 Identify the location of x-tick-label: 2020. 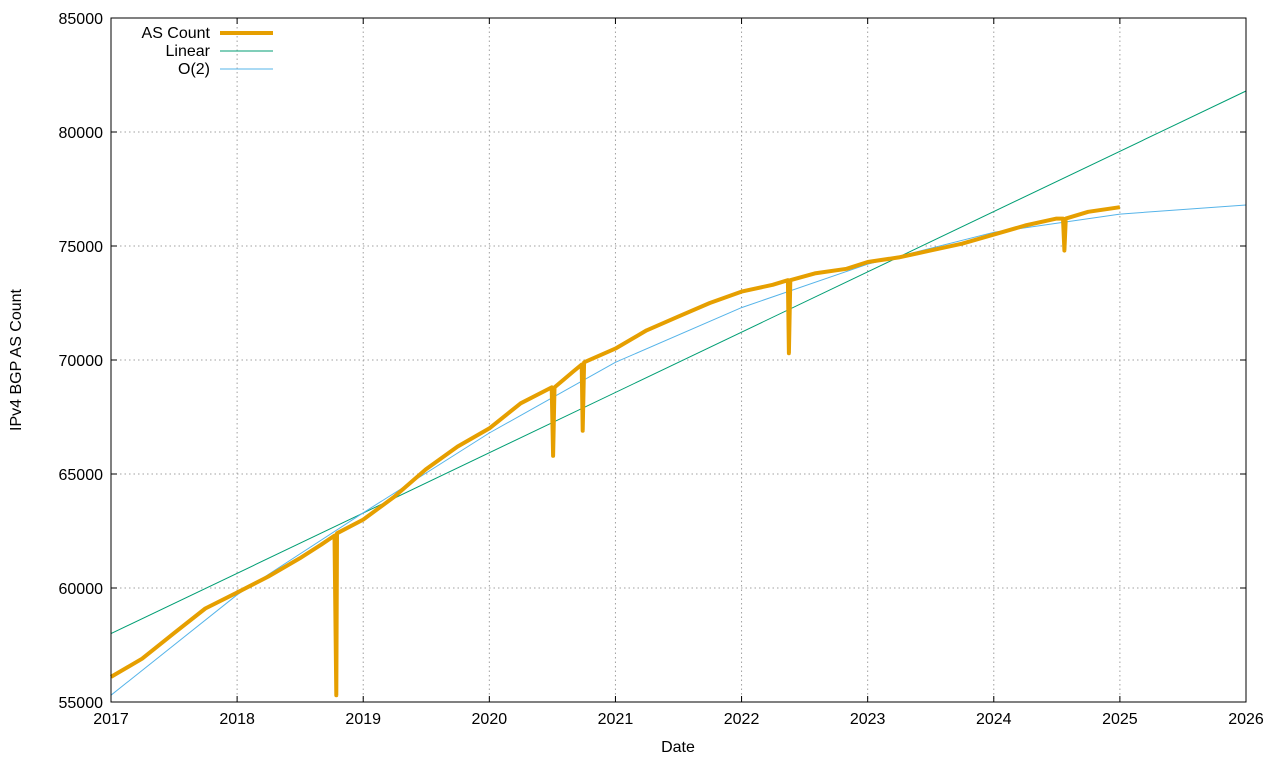
(490, 719).